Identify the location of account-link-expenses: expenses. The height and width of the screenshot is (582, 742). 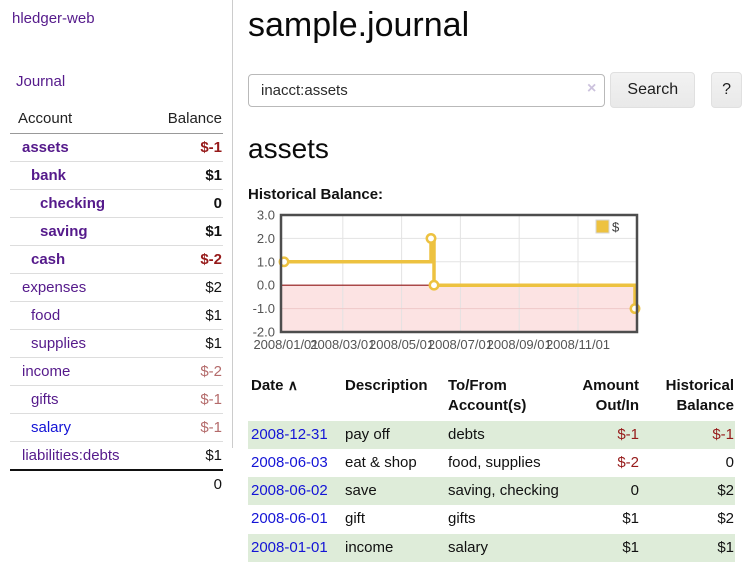
(54, 287).